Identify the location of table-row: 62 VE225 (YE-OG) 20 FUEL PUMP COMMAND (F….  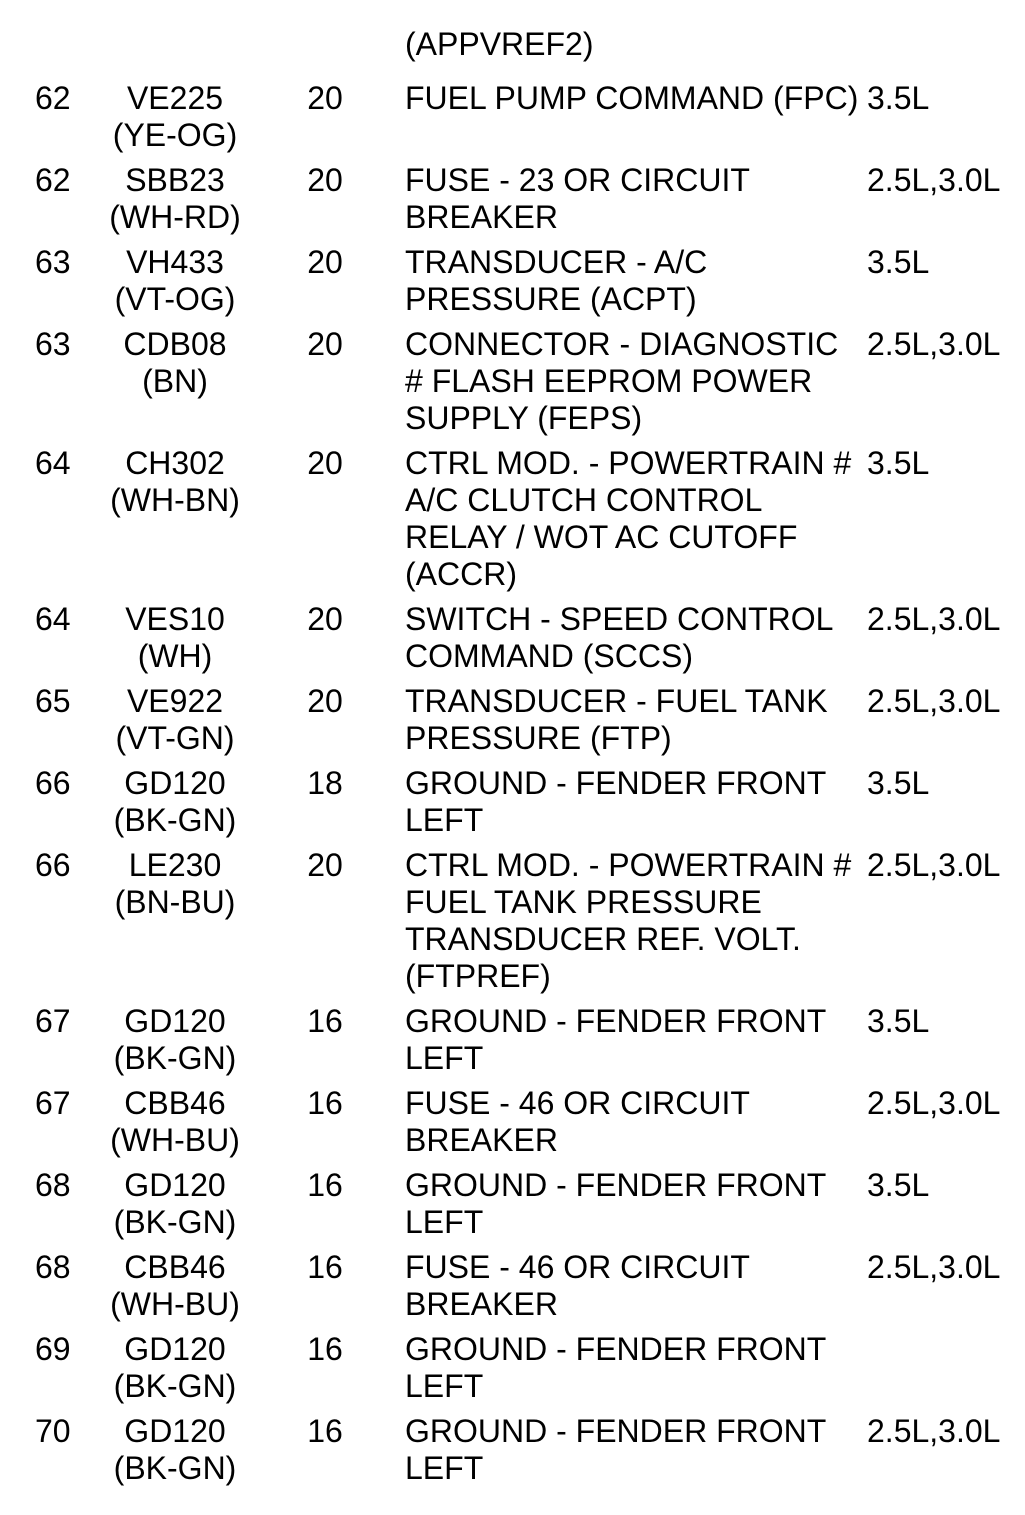
(512, 117).